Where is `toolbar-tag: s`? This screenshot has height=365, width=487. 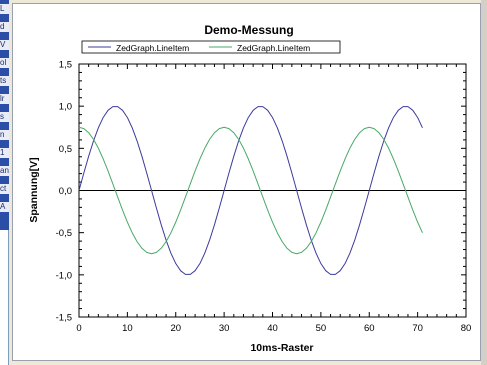
toolbar-tag: s is located at coordinates (4, 117).